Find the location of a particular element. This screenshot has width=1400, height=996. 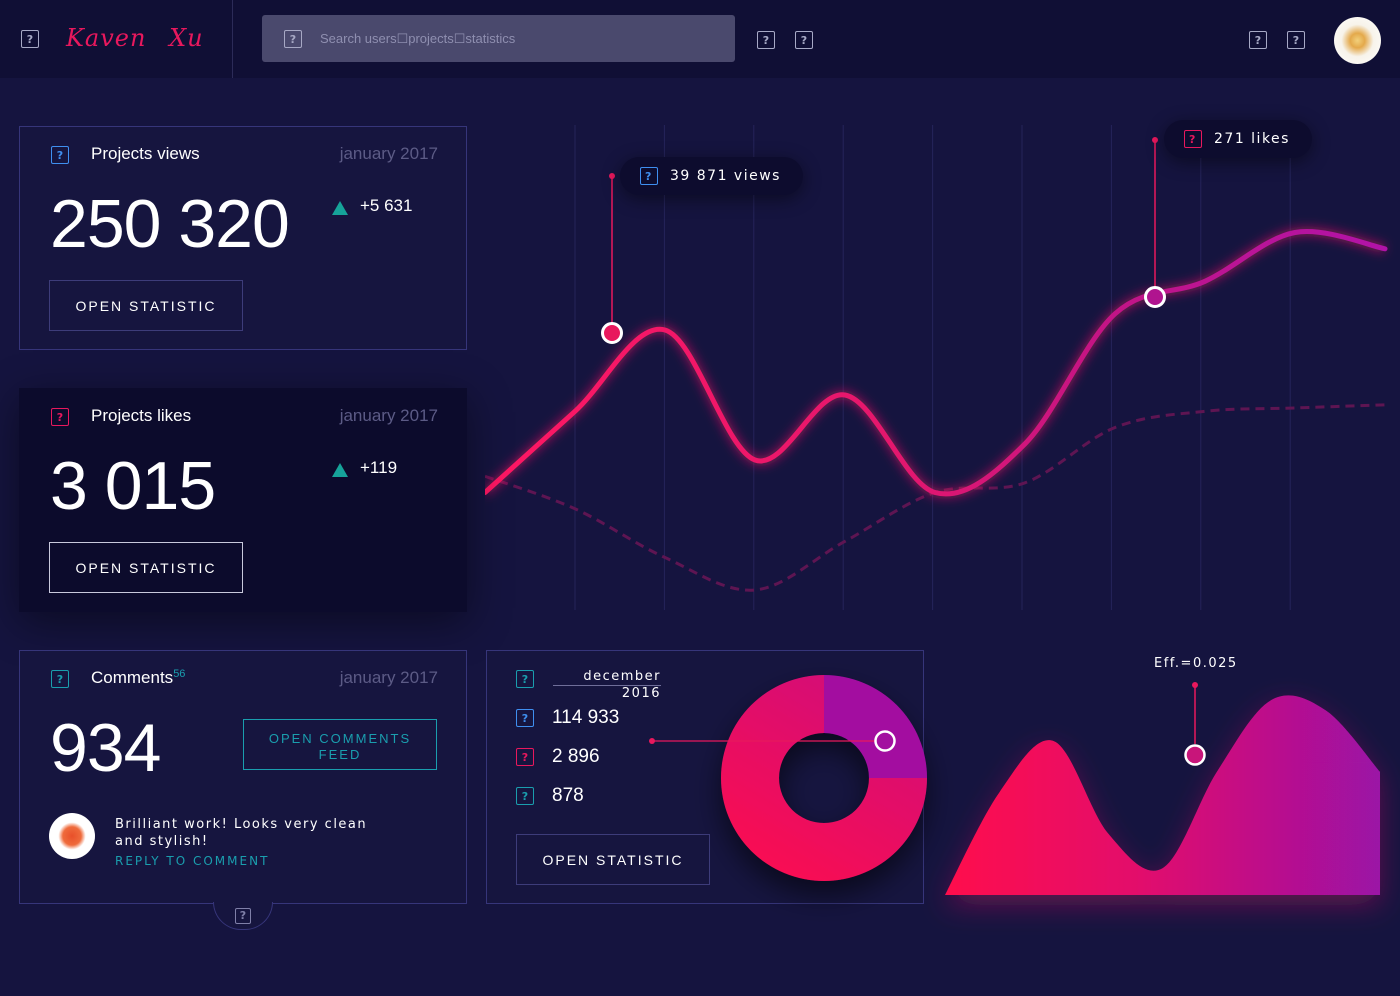

tooltip-stem-dot-likes is located at coordinates (1155, 140).